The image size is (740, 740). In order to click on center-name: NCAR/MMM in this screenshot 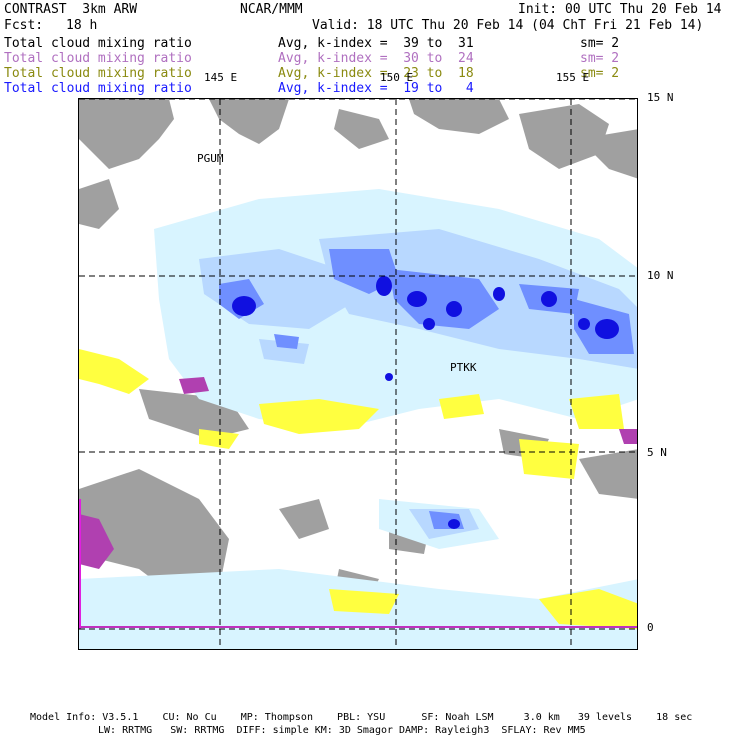, I will do `click(271, 9)`.